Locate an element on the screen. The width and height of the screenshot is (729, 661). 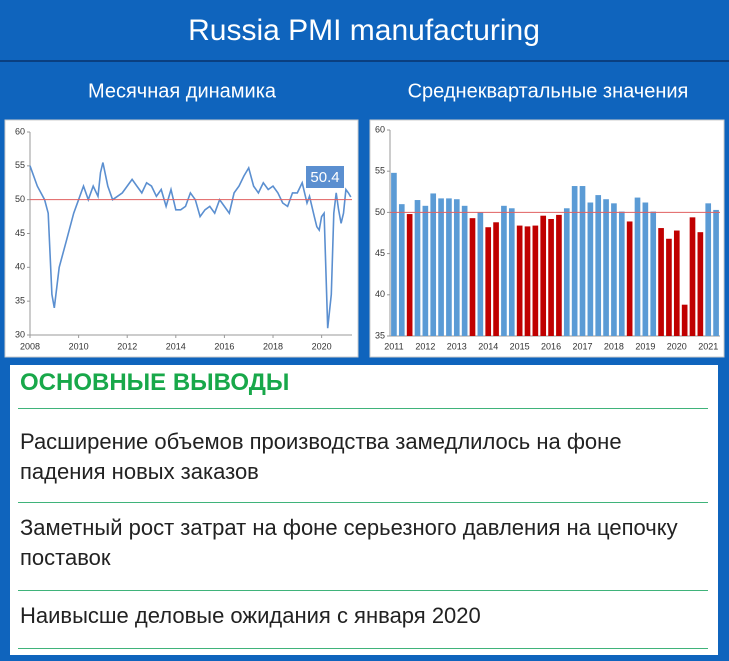
y-tick-label: 30 is located at coordinates (20, 334).